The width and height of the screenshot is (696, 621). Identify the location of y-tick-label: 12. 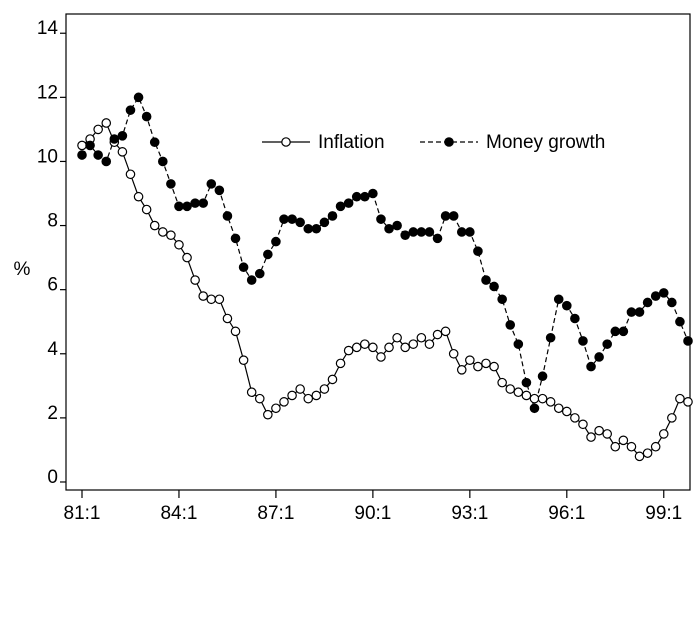
(47, 92).